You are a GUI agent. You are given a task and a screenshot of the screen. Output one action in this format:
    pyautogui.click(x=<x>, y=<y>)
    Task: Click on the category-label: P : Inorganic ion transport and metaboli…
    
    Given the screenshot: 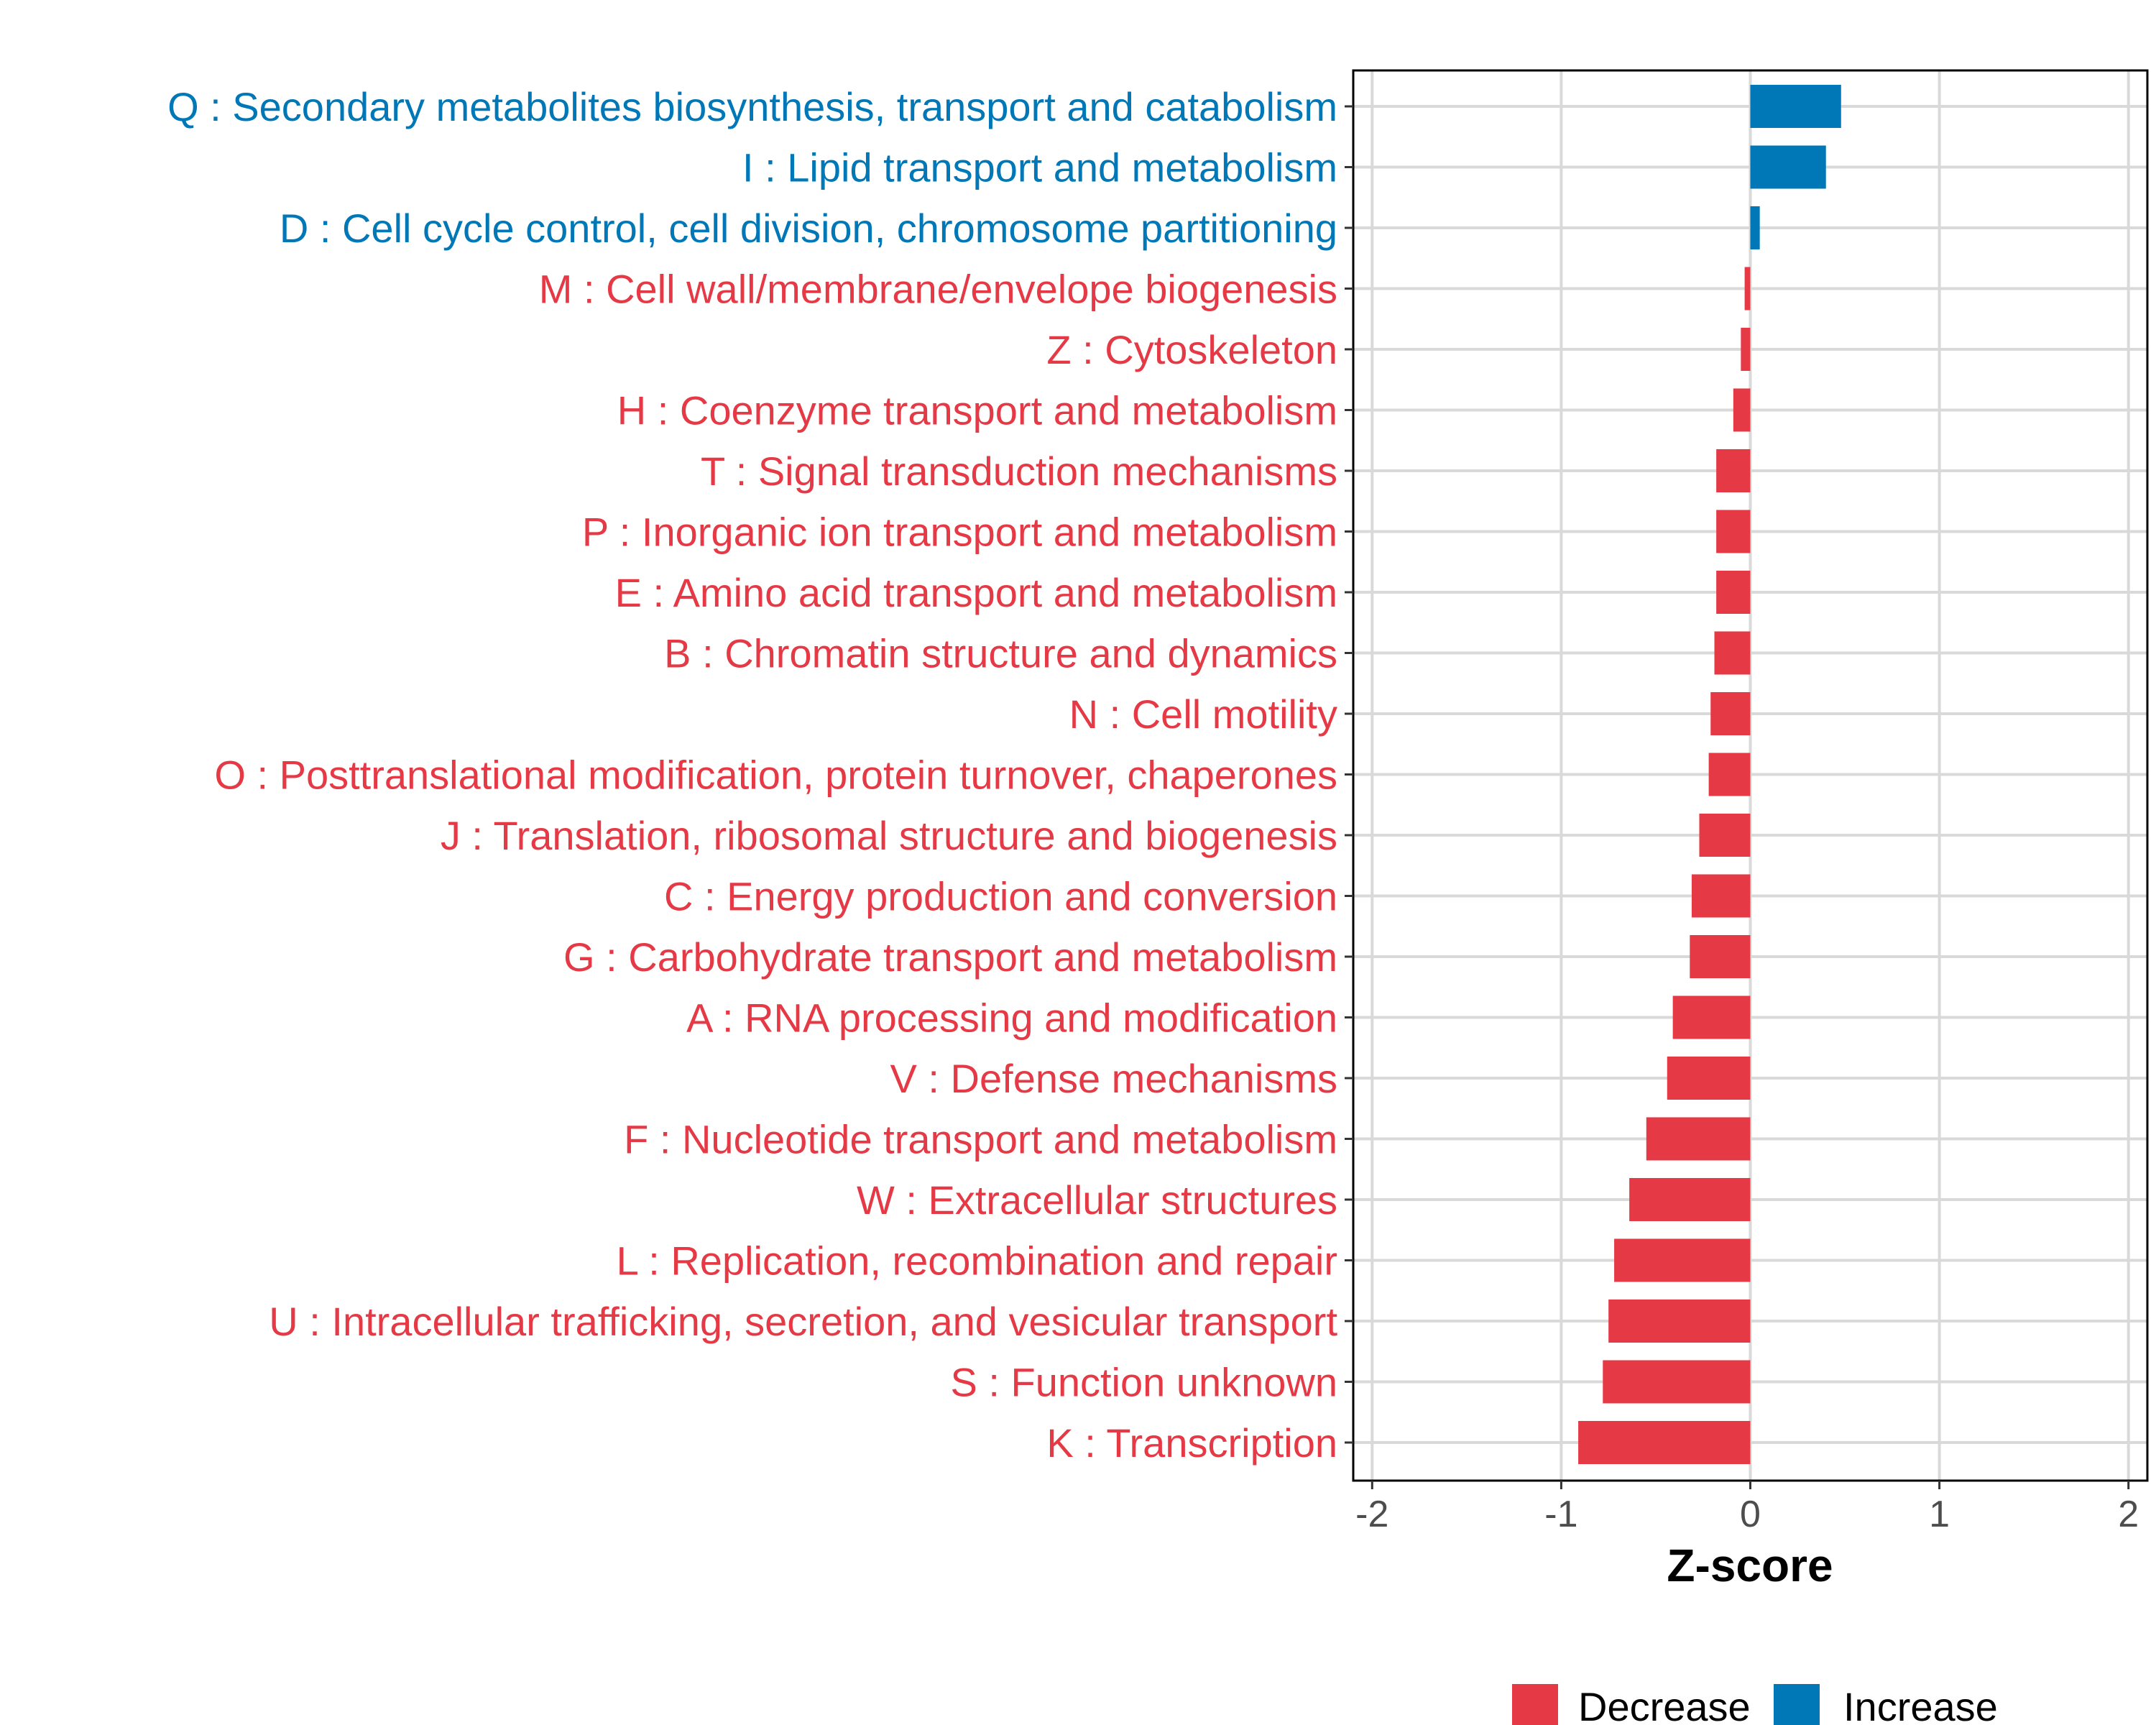 What is the action you would take?
    pyautogui.click(x=960, y=532)
    